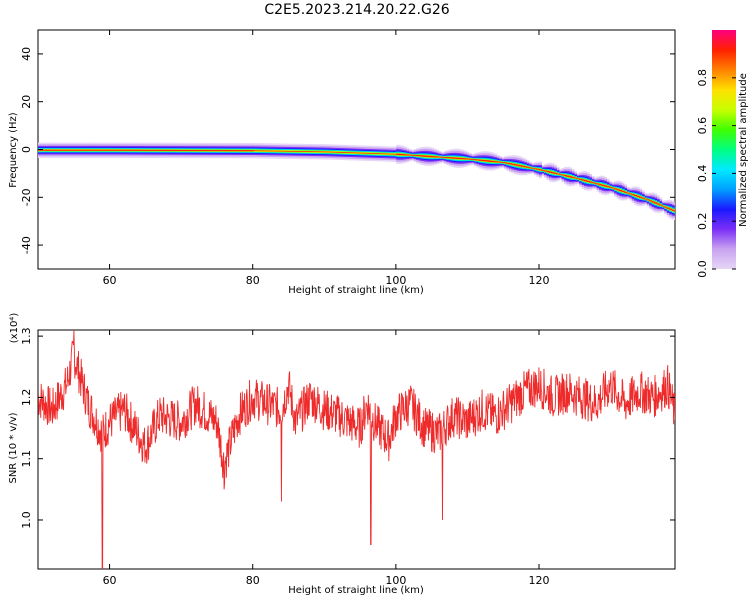 The image size is (750, 604). Describe the element at coordinates (743, 150) in the screenshot. I see `colorbar-label: Normalized spectral amplitude` at that location.